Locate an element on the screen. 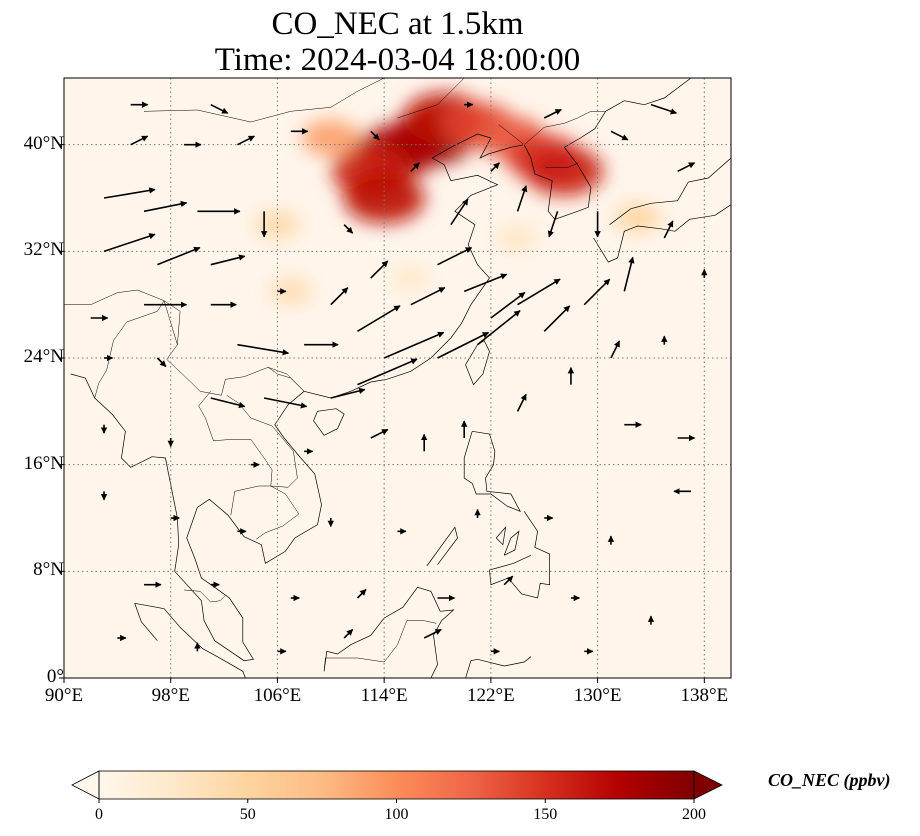 The width and height of the screenshot is (920, 836). colorbar-tick-label: 50 is located at coordinates (247, 814).